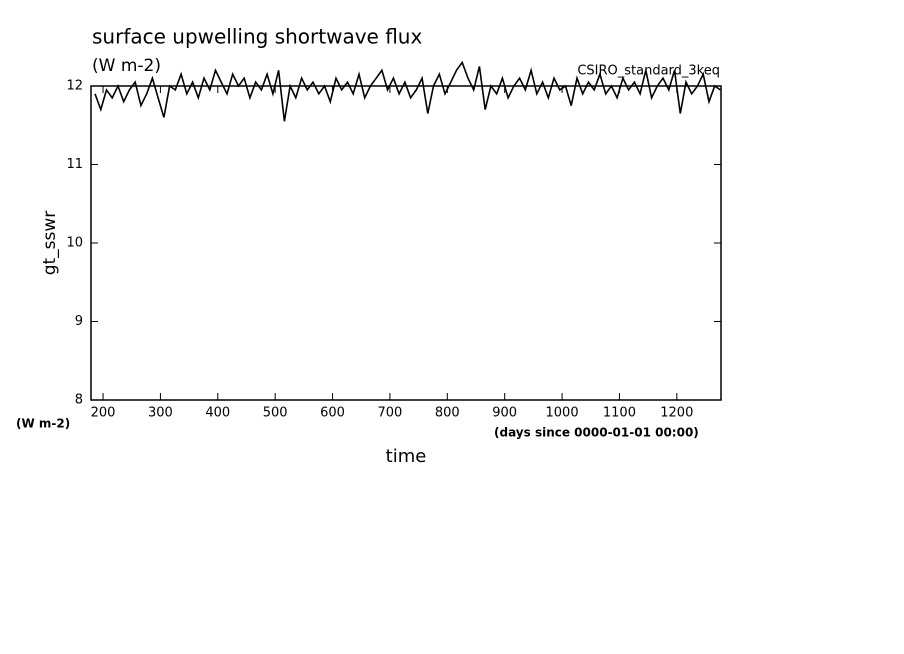 This screenshot has height=654, width=904. Describe the element at coordinates (275, 413) in the screenshot. I see `x-tick-label: 500` at that location.